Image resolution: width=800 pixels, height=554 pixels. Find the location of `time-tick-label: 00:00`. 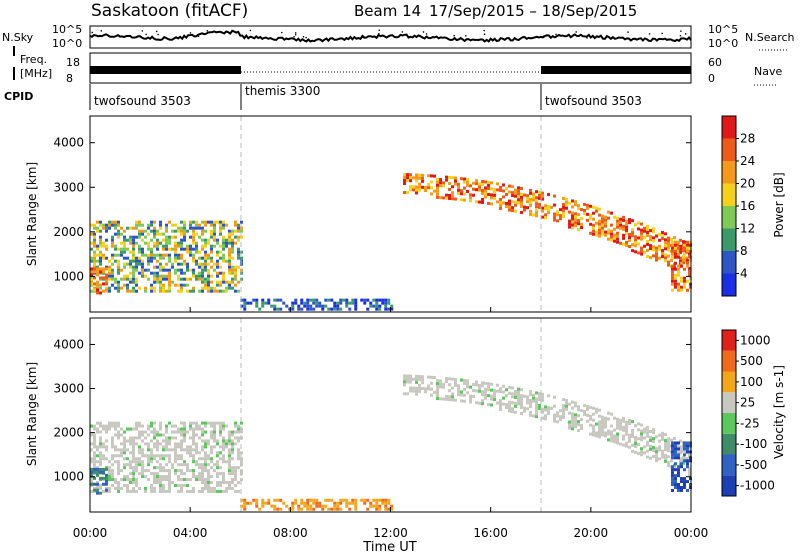

time-tick-label: 00:00 is located at coordinates (90, 533).